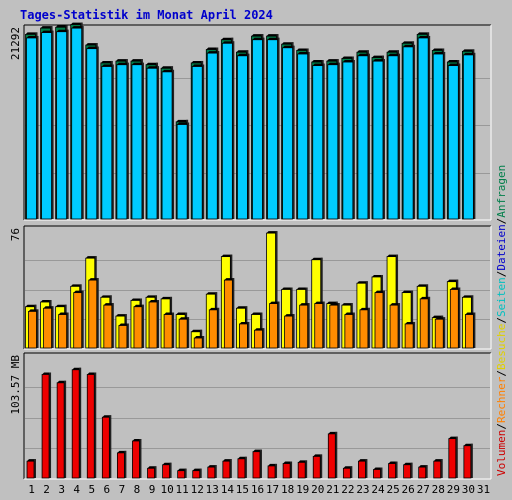 The height and width of the screenshot is (500, 512). What do you see at coordinates (454, 319) in the screenshot?
I see `bar-rechner-day-29-face` at bounding box center [454, 319].